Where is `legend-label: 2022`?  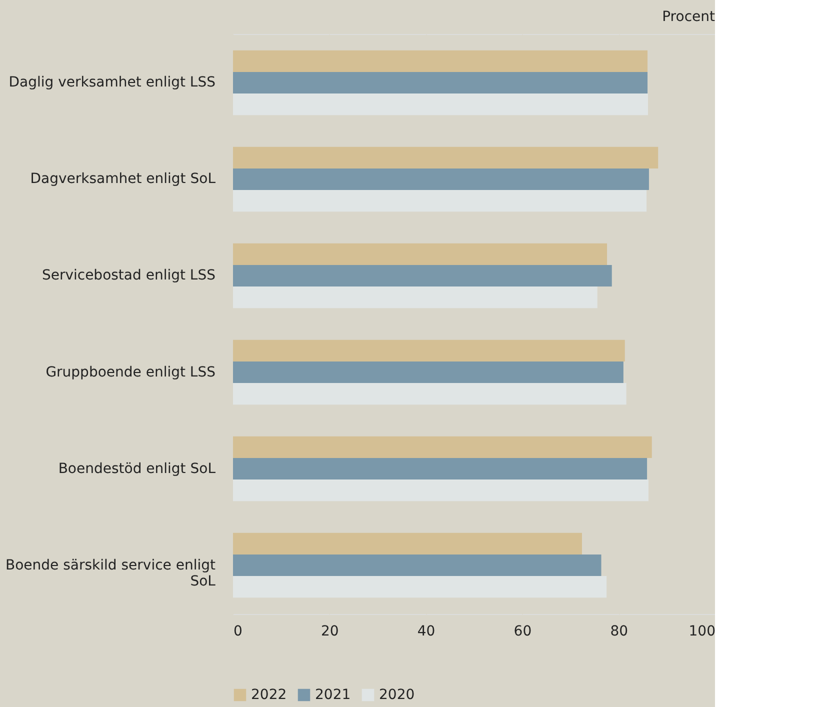
legend-label: 2022 is located at coordinates (269, 695).